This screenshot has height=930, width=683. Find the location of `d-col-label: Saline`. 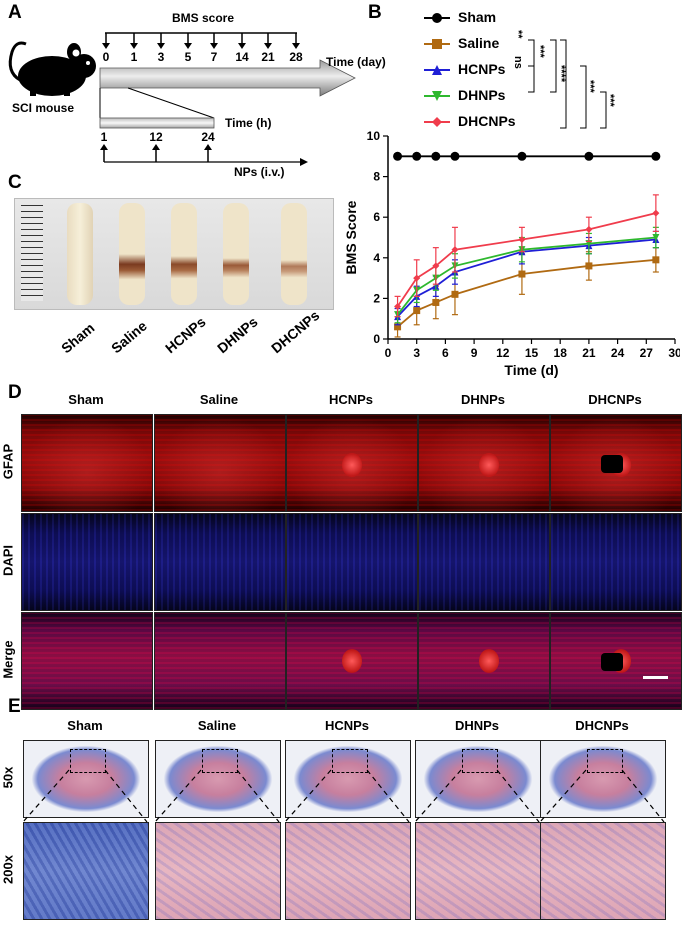

d-col-label: Saline is located at coordinates (219, 399).